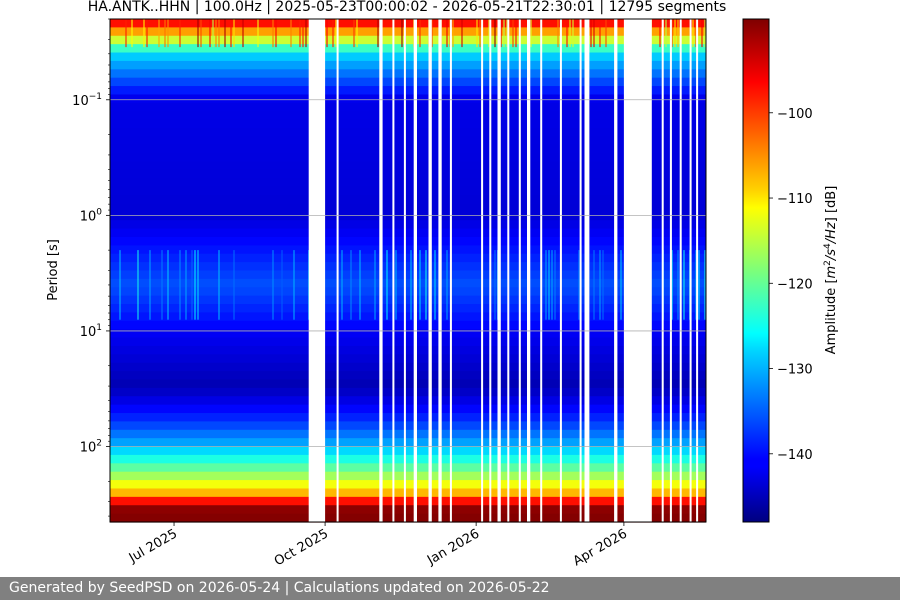 The height and width of the screenshot is (600, 900). What do you see at coordinates (91, 331) in the screenshot?
I see `y-tick-label: 101` at bounding box center [91, 331].